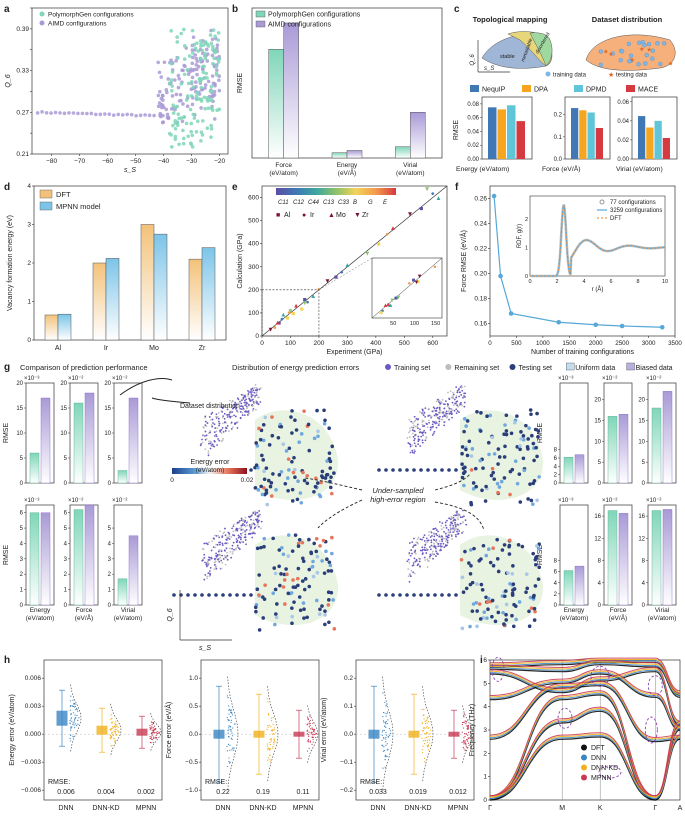  Describe the element at coordinates (210, 470) in the screenshot. I see `colorbar-unit: (eV/atom)` at that location.